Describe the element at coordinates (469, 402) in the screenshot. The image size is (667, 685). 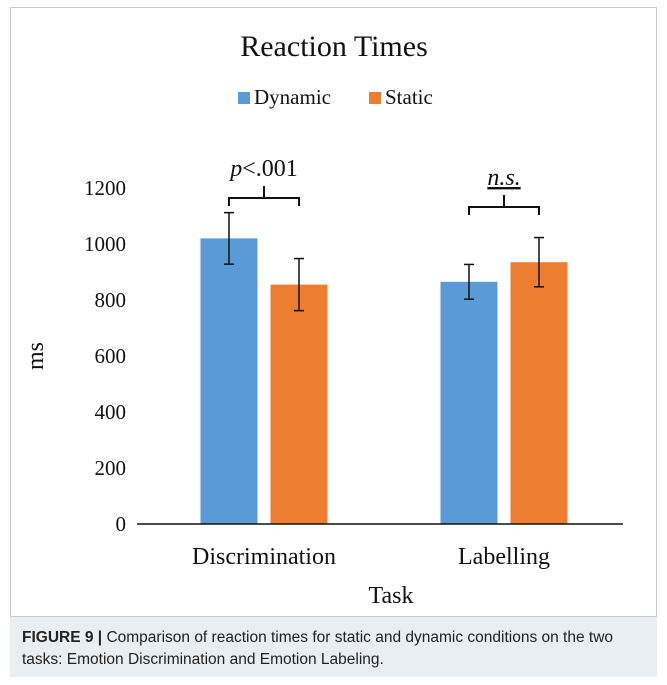
I see `bar-dynamic-labelling` at that location.